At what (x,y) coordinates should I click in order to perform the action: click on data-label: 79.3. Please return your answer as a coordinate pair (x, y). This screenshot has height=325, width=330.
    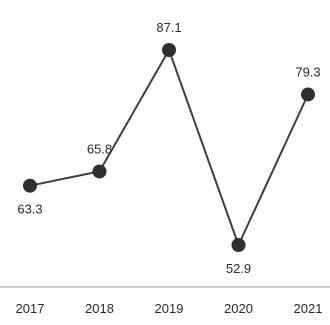
    Looking at the image, I should click on (307, 71).